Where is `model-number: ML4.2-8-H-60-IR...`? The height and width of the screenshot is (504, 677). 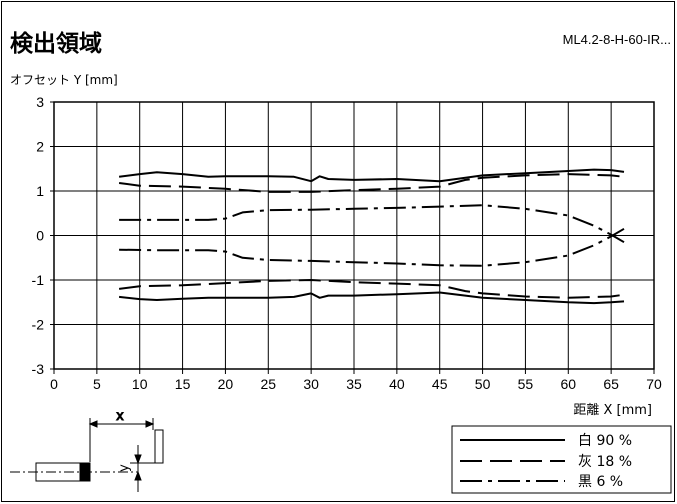 model-number: ML4.2-8-H-60-IR... is located at coordinates (616, 39).